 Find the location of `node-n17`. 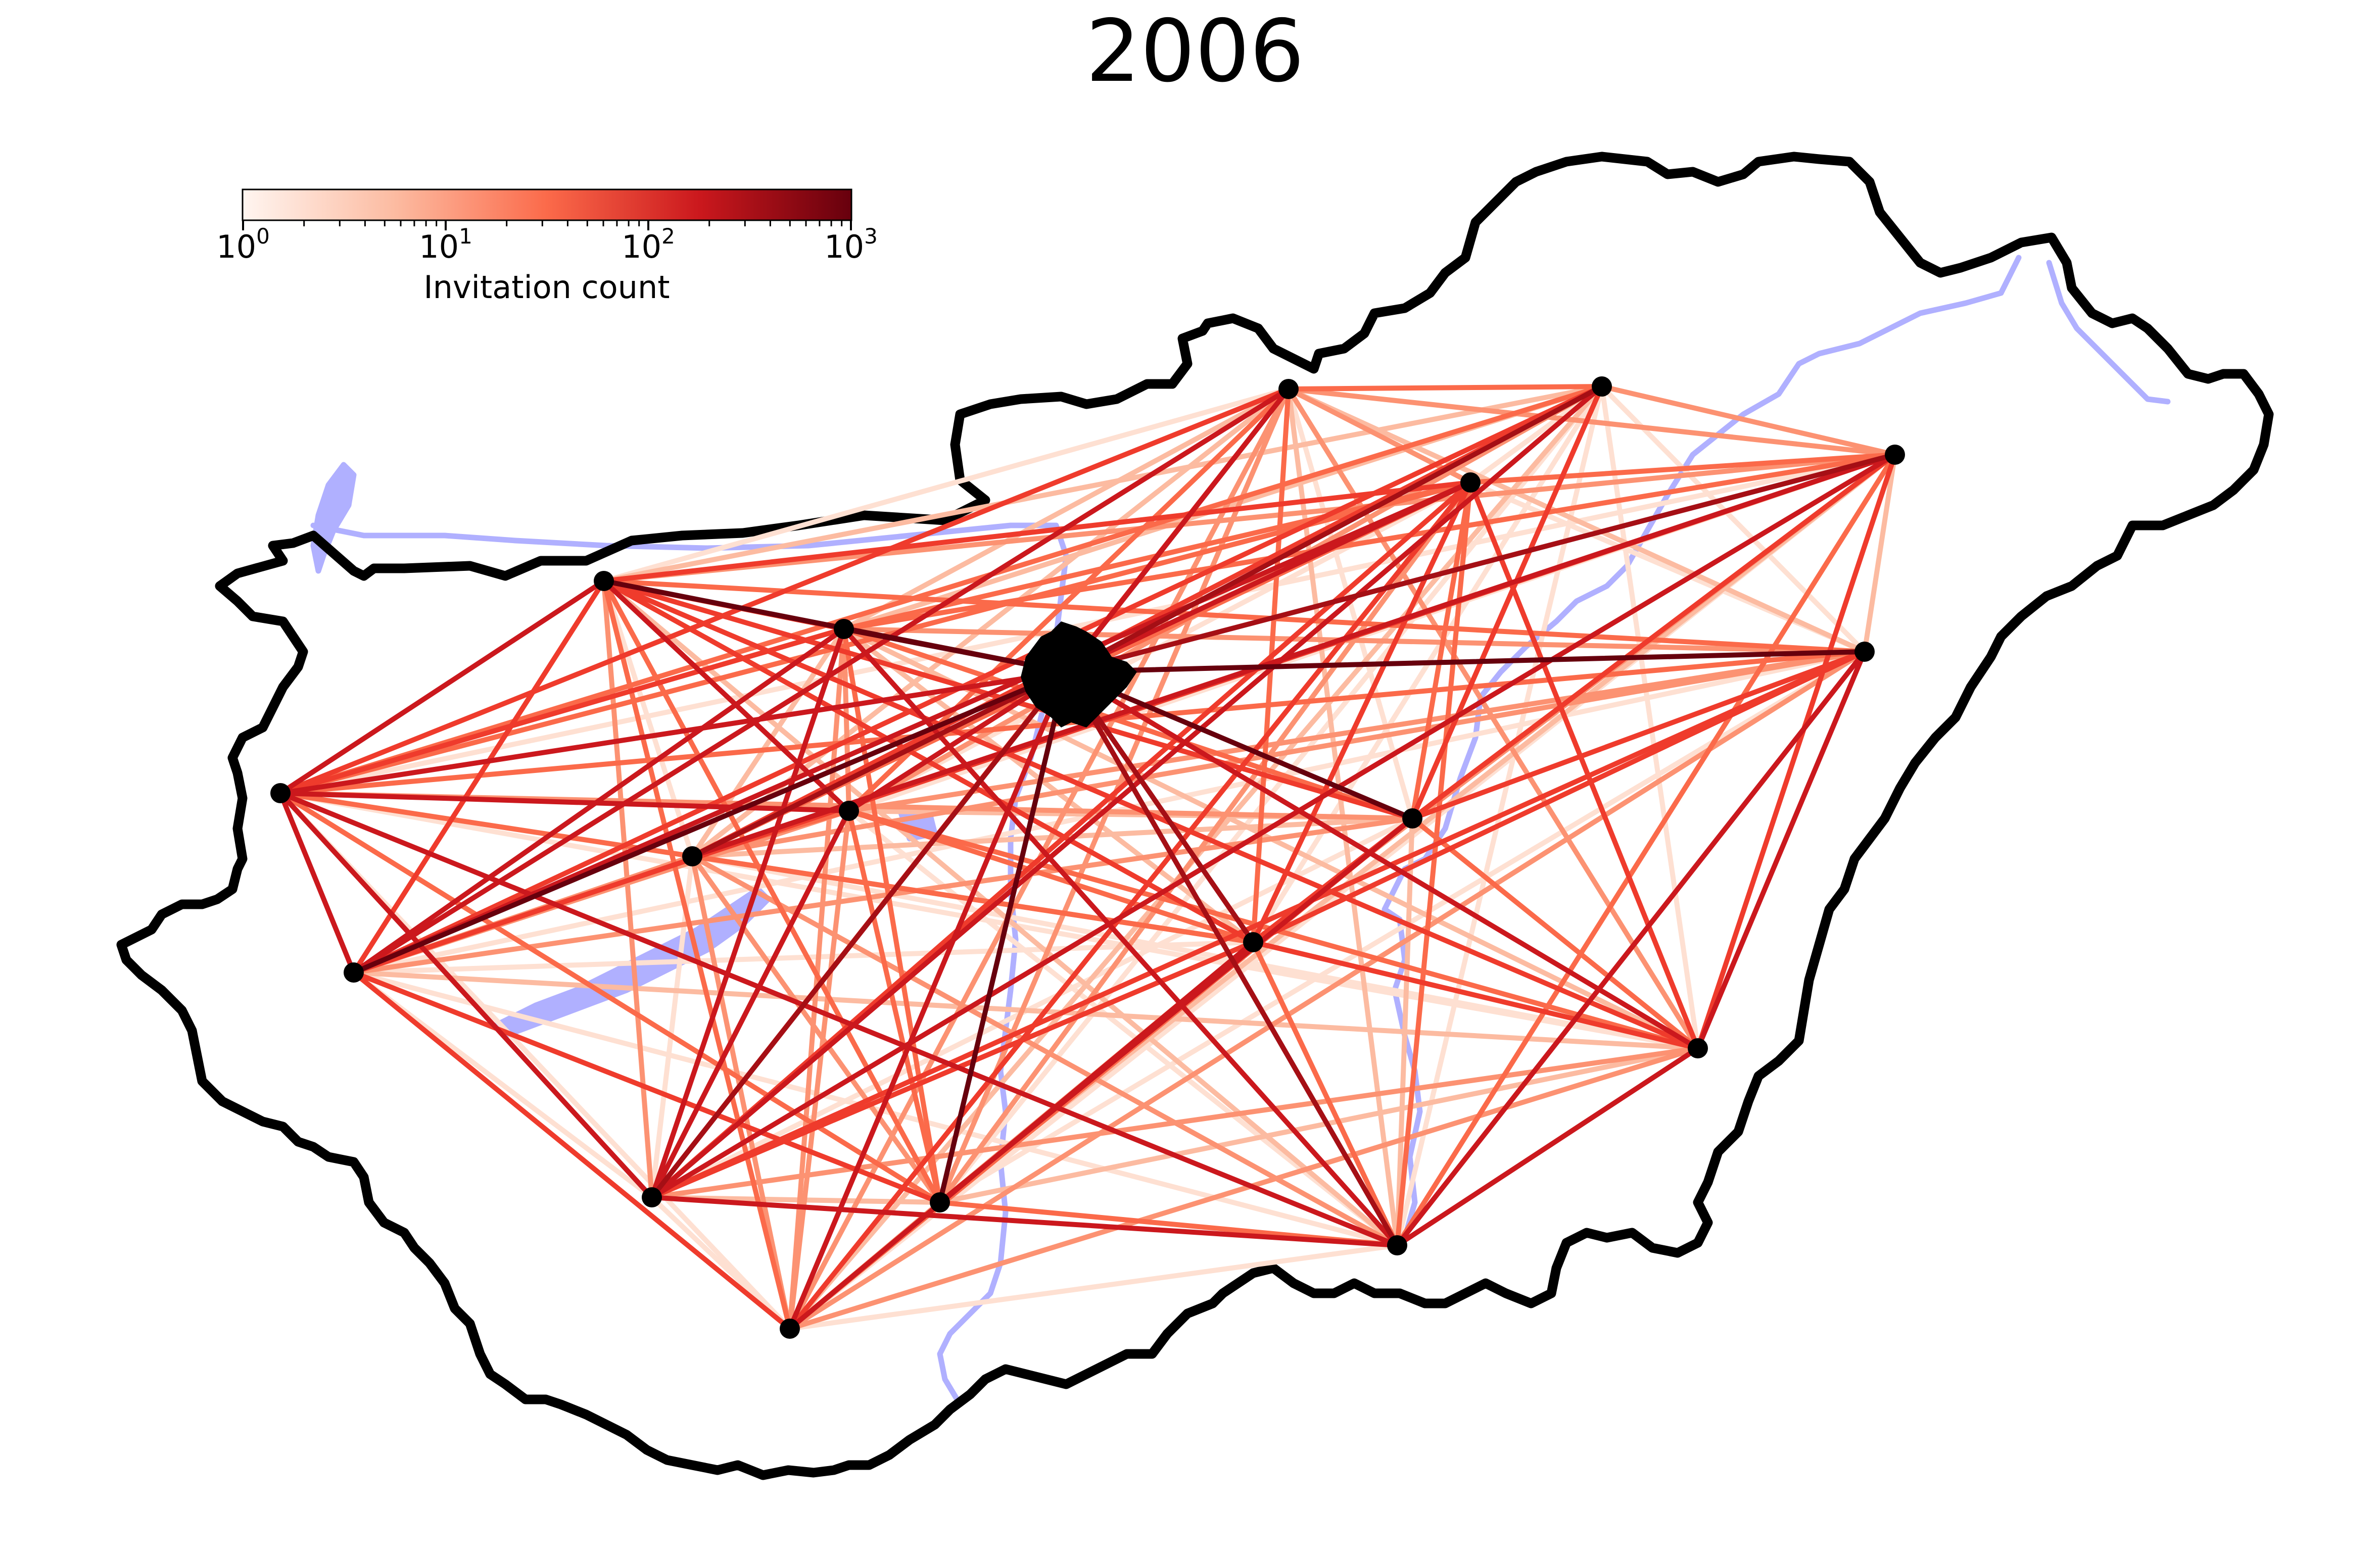

node-n17 is located at coordinates (1397, 1245).